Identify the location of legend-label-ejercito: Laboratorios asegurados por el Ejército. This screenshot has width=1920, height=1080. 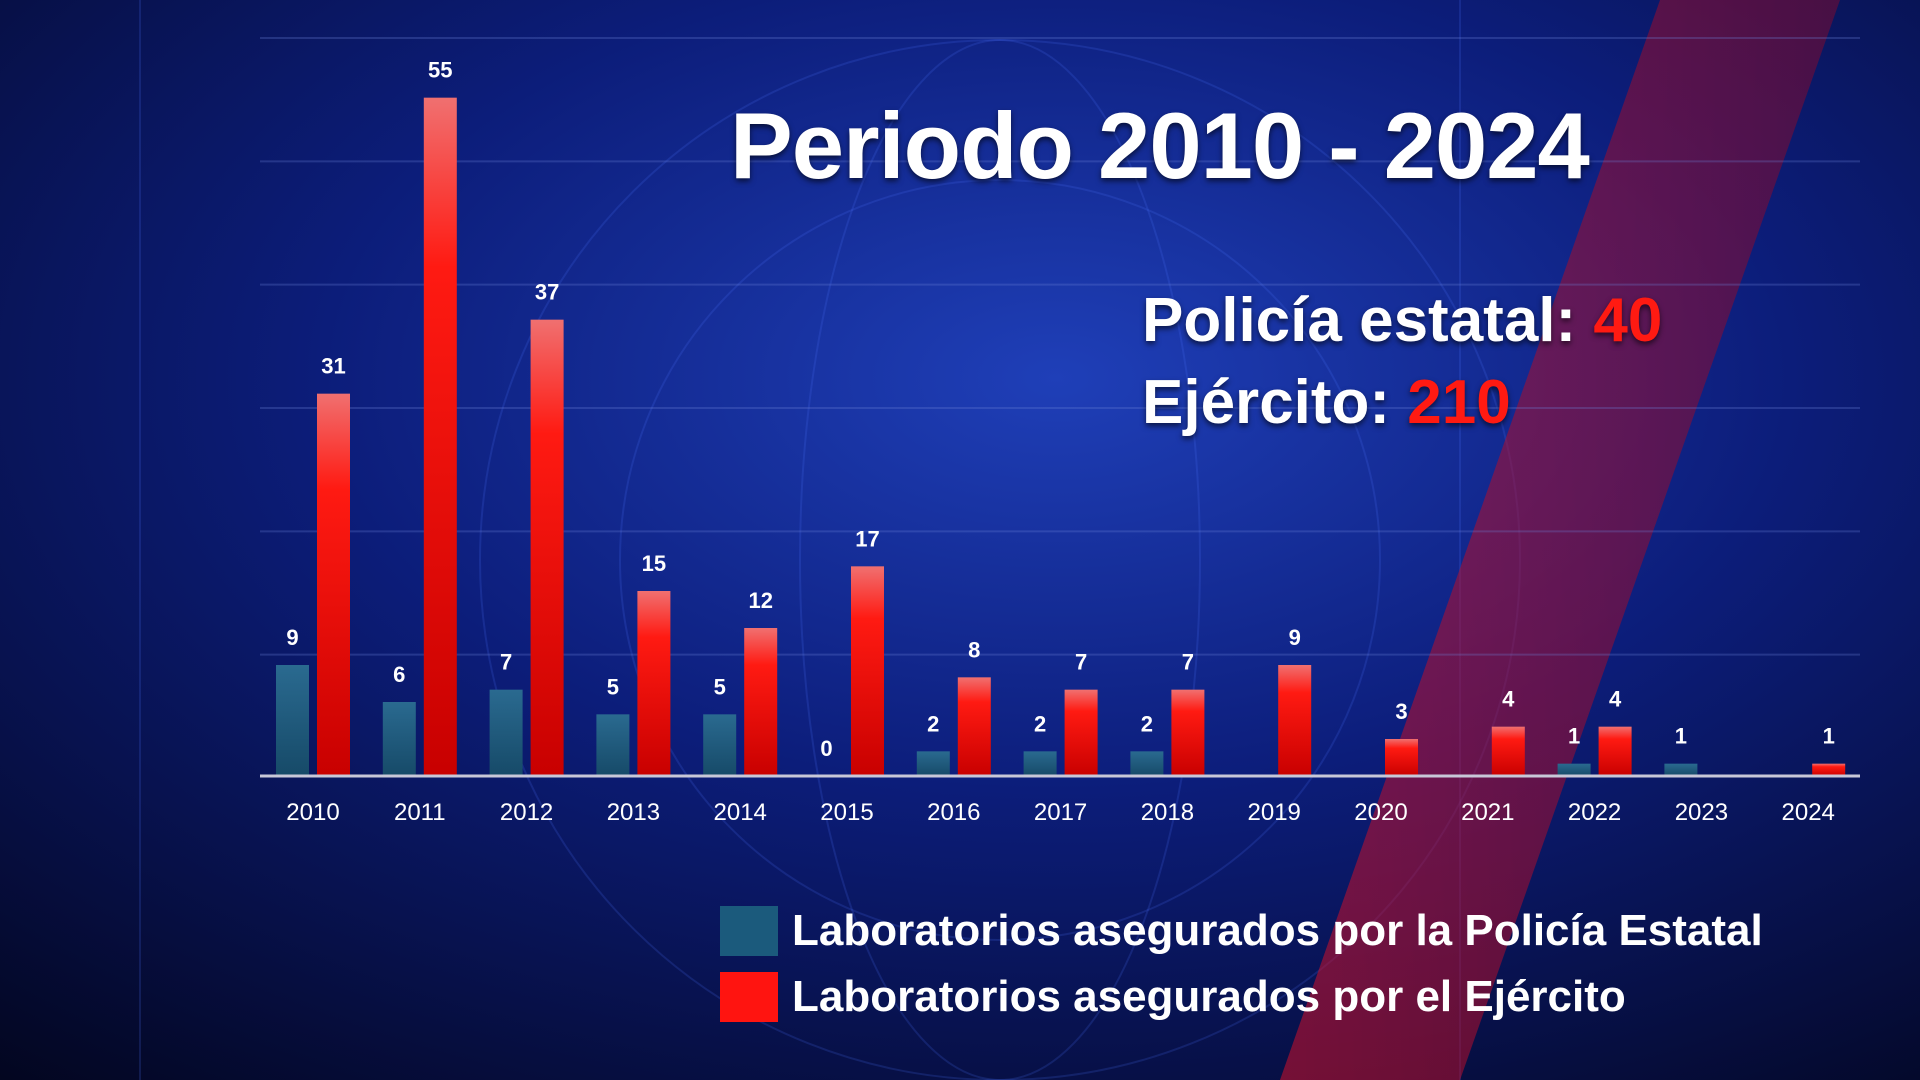
(1209, 996).